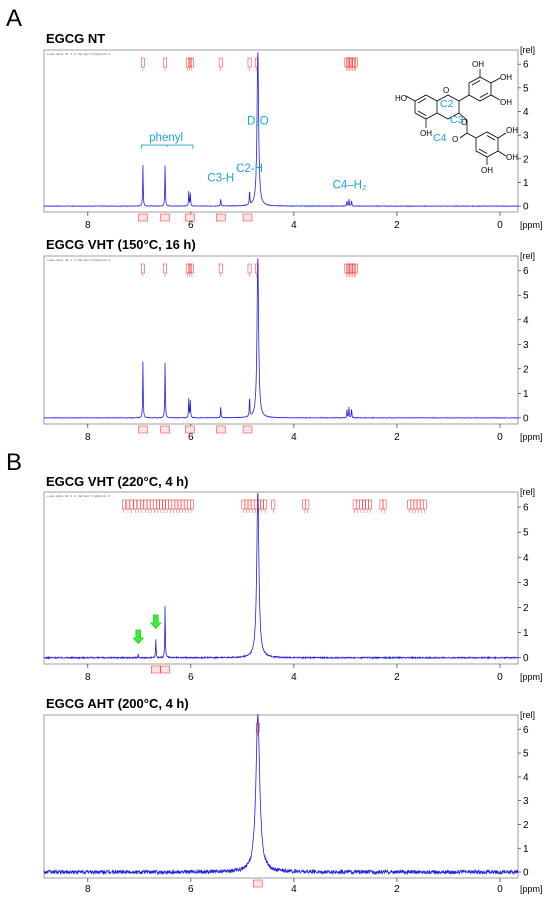 The width and height of the screenshot is (550, 899). What do you see at coordinates (78, 496) in the screenshot?
I see `spectrum-header-text: exam-data 42 1 C:\Bruker\TopSpin1.3` at bounding box center [78, 496].